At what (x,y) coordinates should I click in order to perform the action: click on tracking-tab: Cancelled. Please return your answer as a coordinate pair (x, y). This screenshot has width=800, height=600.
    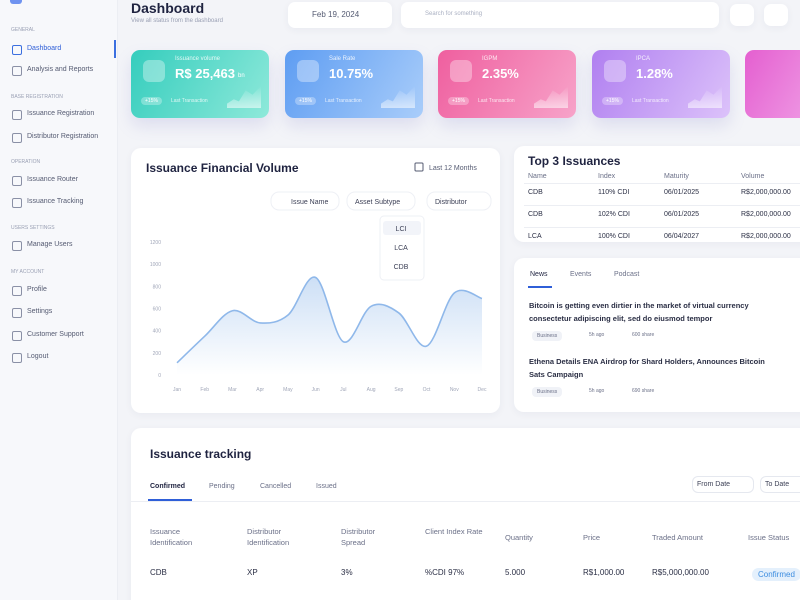
    Looking at the image, I should click on (276, 486).